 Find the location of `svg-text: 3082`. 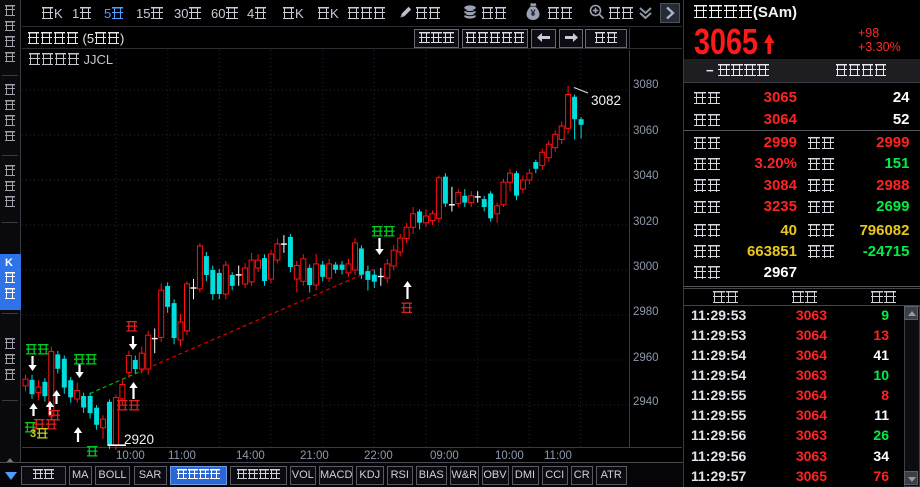

svg-text: 3082 is located at coordinates (606, 100).